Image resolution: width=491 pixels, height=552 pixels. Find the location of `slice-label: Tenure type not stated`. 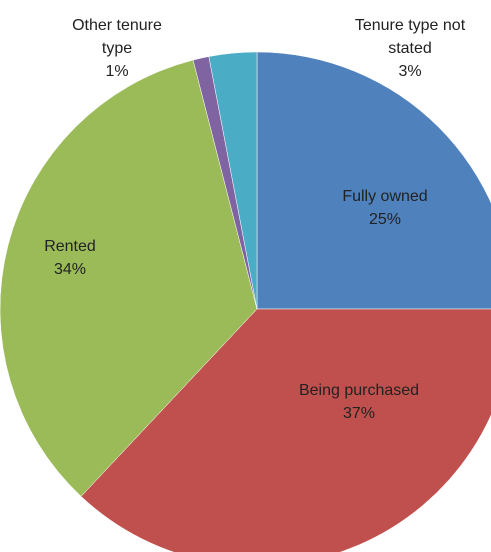

slice-label: Tenure type not stated is located at coordinates (410, 37).